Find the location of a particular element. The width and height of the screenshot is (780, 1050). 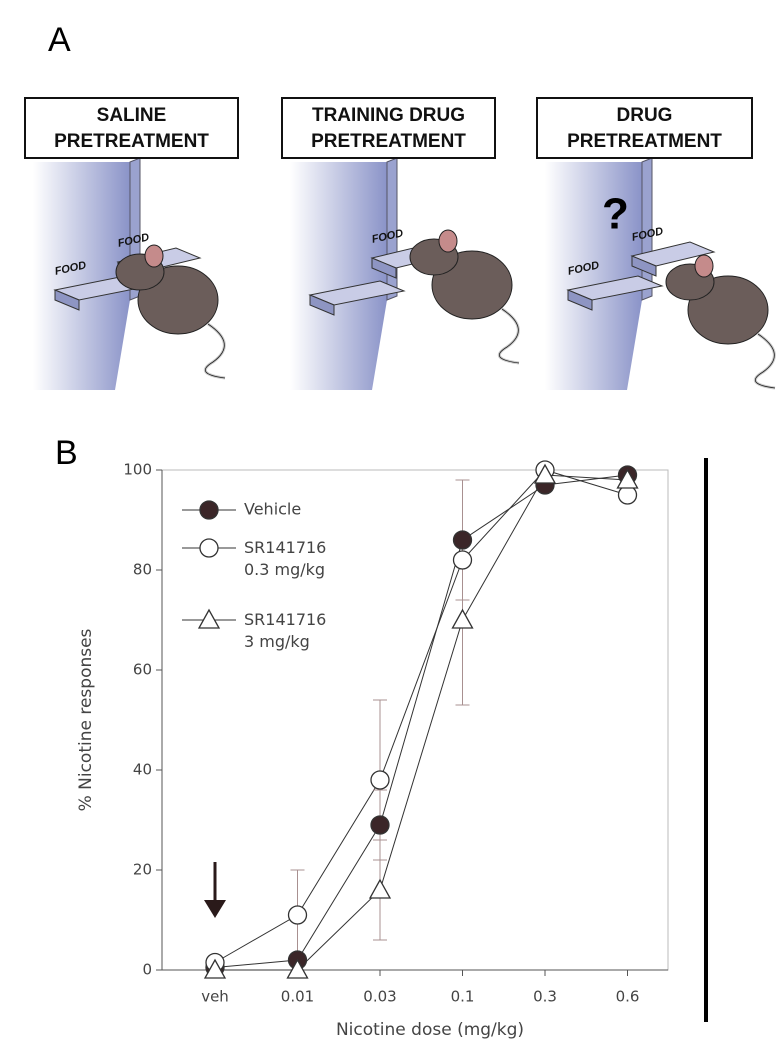

y-tick-label: 20 is located at coordinates (142, 870).